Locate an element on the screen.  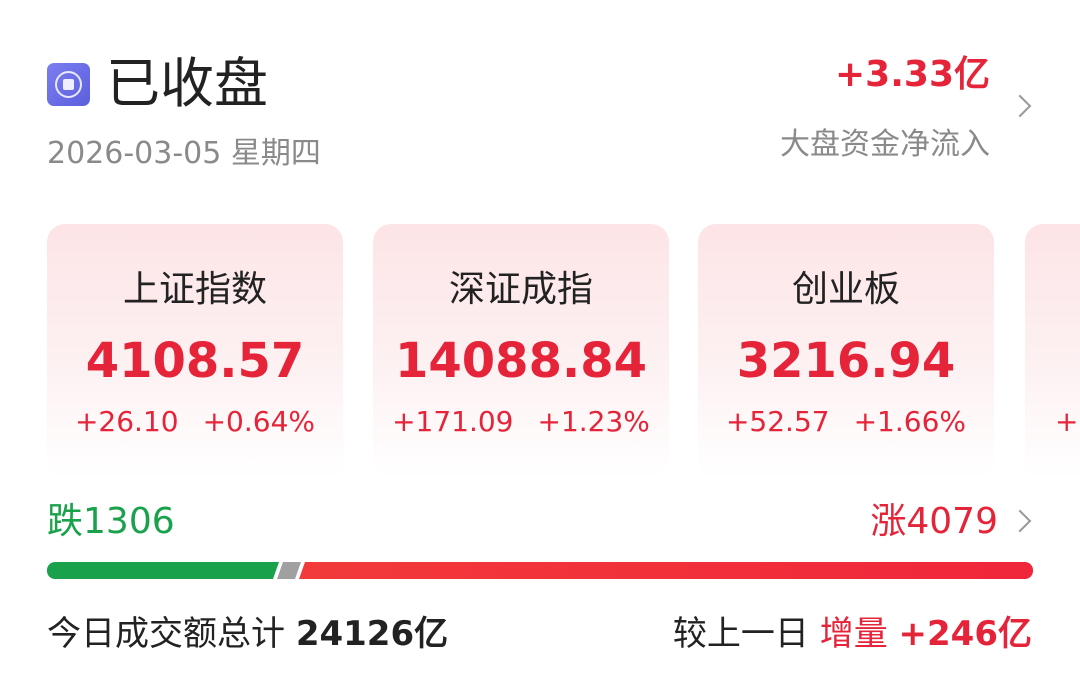
index-percent: +0.64% is located at coordinates (259, 421).